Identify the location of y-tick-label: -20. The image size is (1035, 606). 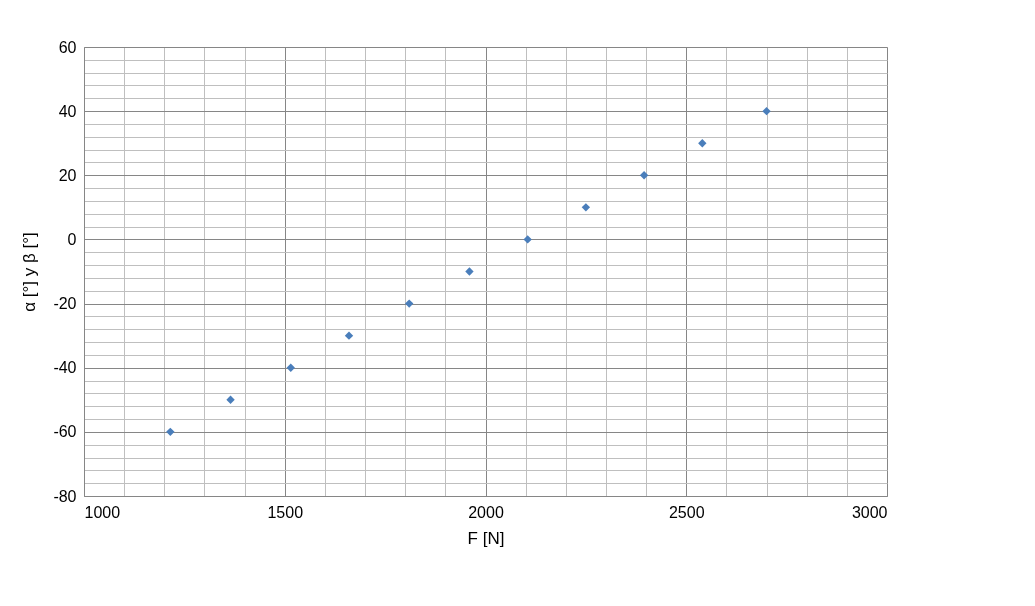
(65, 304).